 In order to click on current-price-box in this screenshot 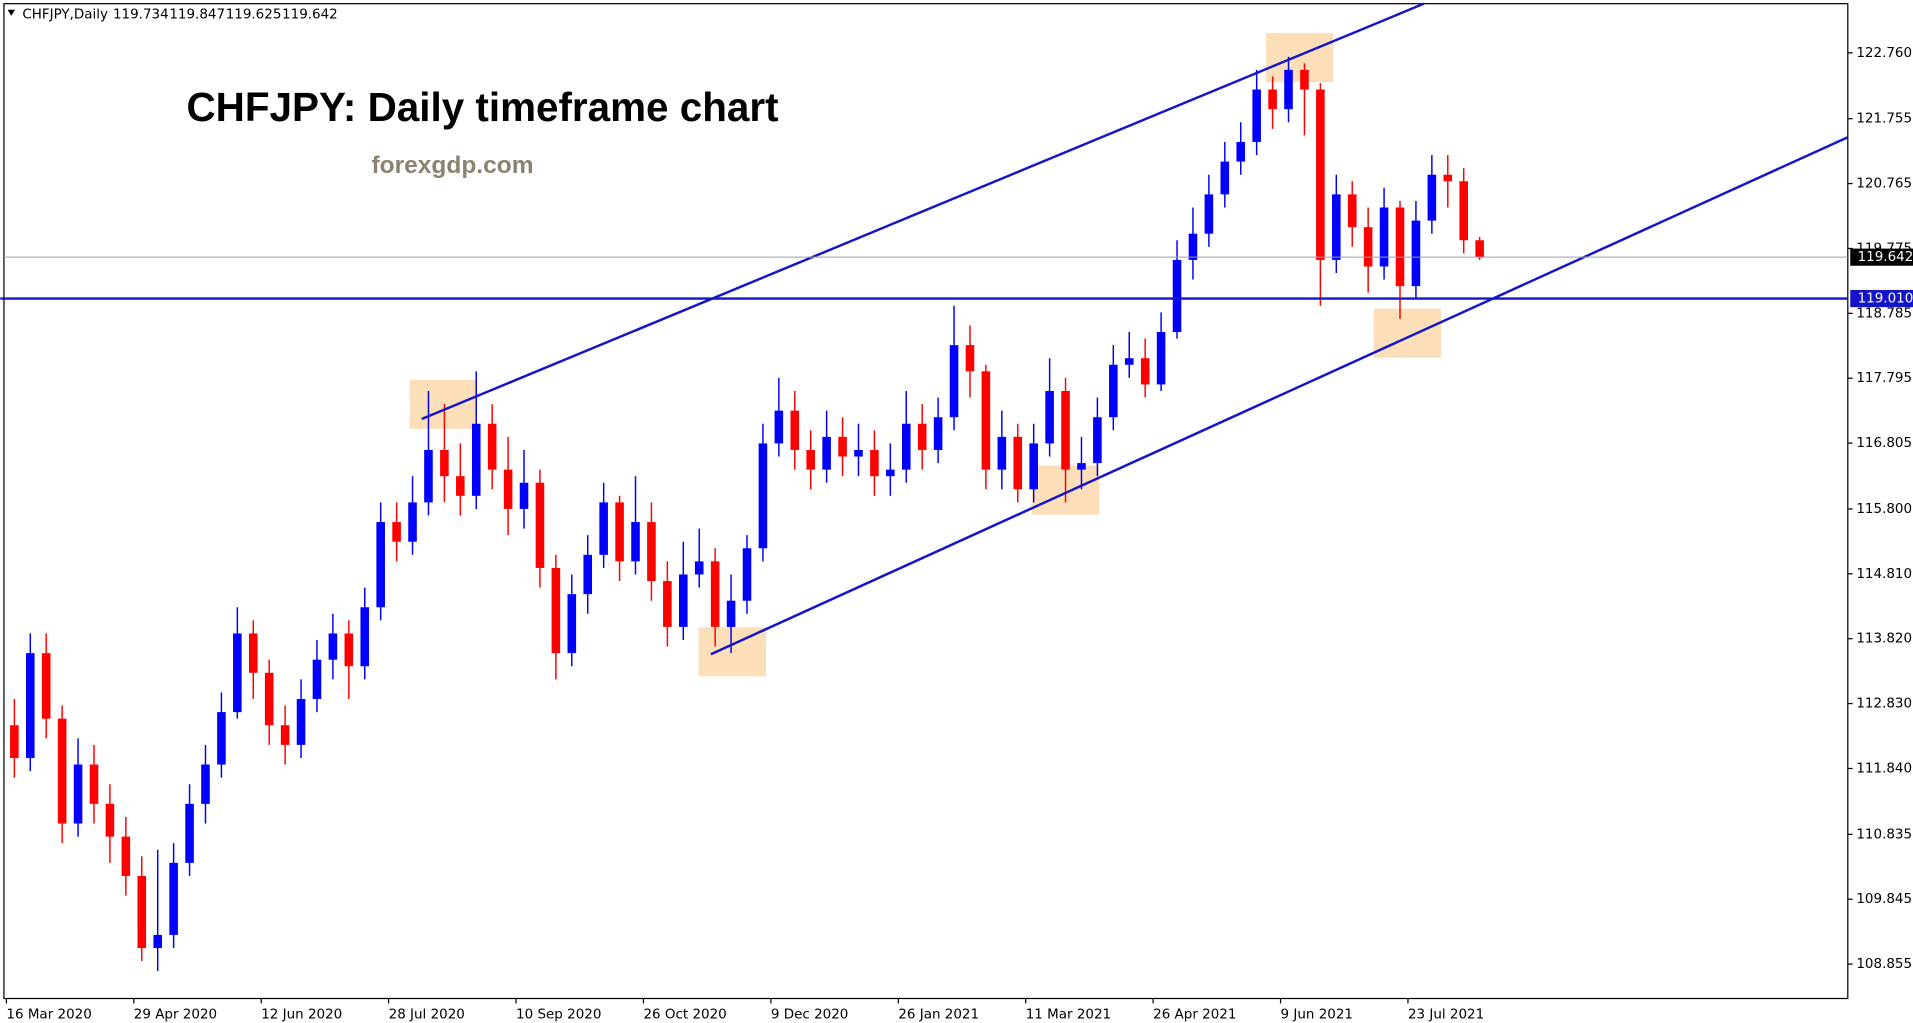, I will do `click(1881, 257)`.